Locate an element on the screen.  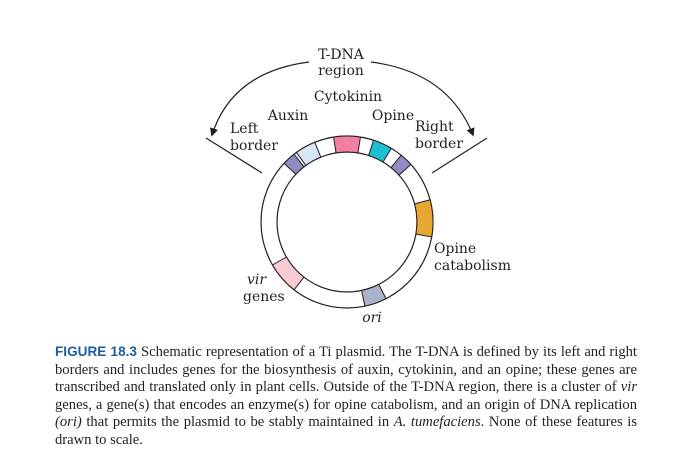
auxin-label: Auxin is located at coordinates (288, 116).